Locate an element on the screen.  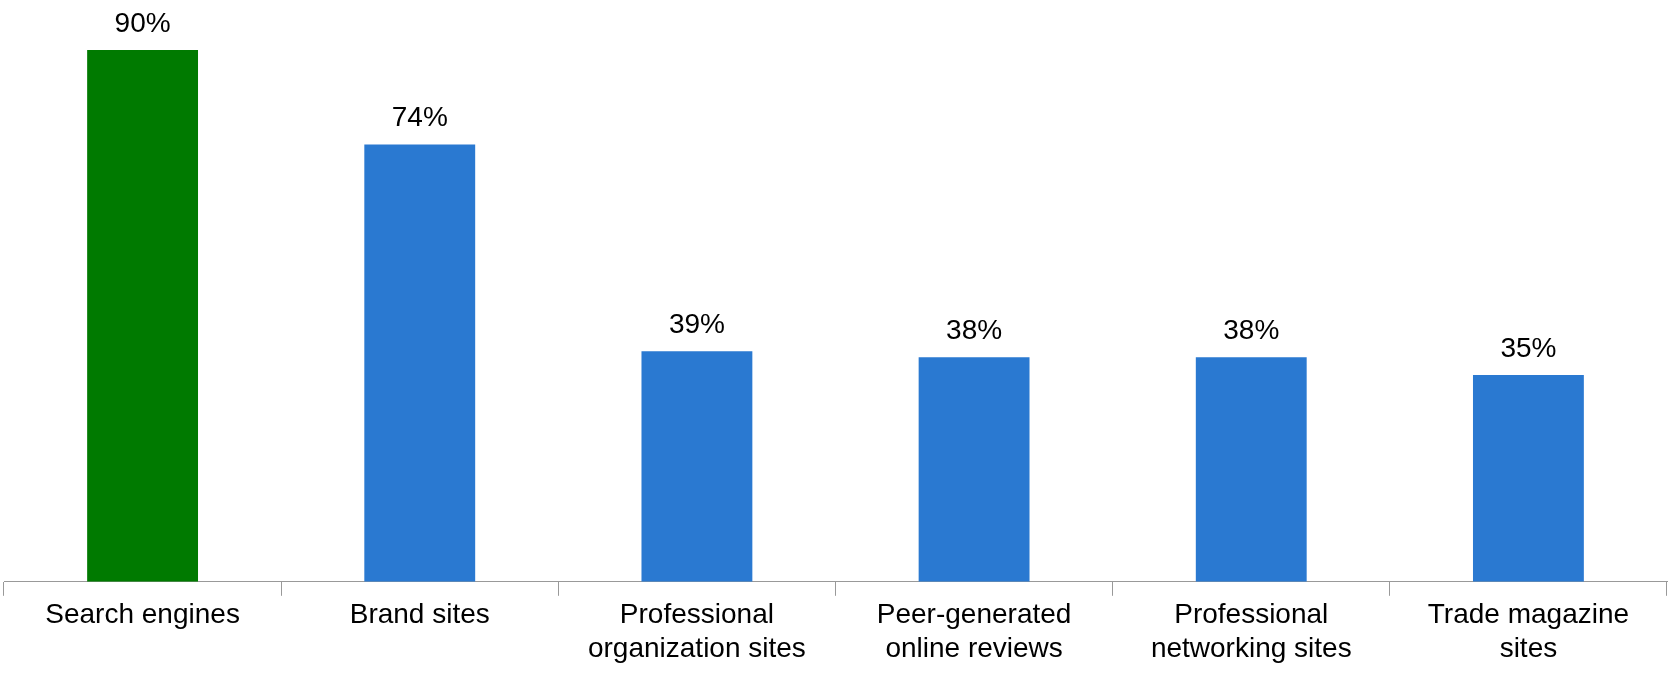
x-tick-label: Brand sites is located at coordinates (419, 614).